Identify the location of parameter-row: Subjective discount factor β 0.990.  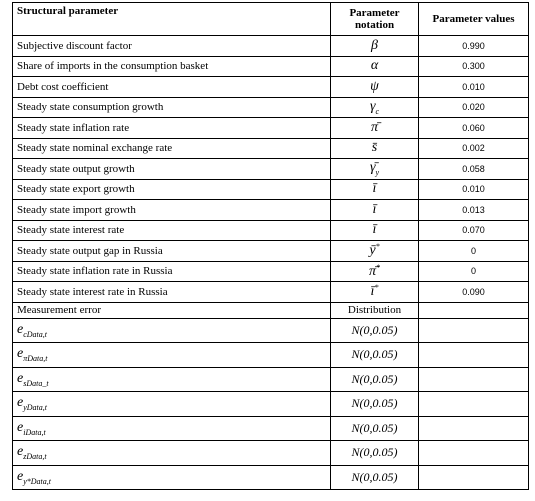
(270, 46).